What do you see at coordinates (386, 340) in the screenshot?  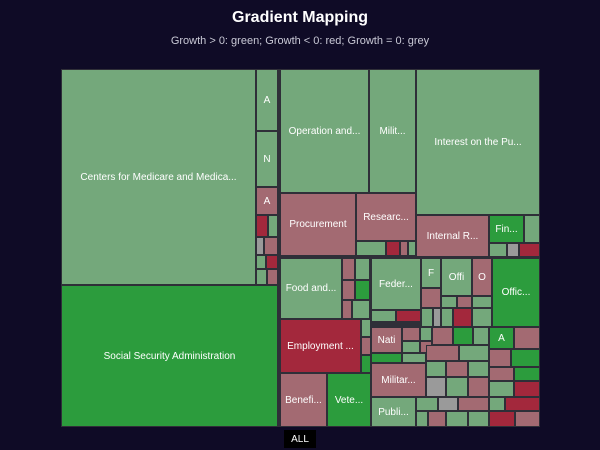 I see `treemap-cell: Nati` at bounding box center [386, 340].